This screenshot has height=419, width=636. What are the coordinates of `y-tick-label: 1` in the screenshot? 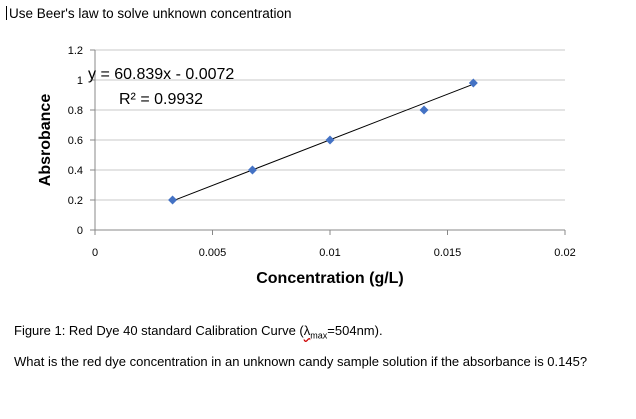 It's located at (80, 81).